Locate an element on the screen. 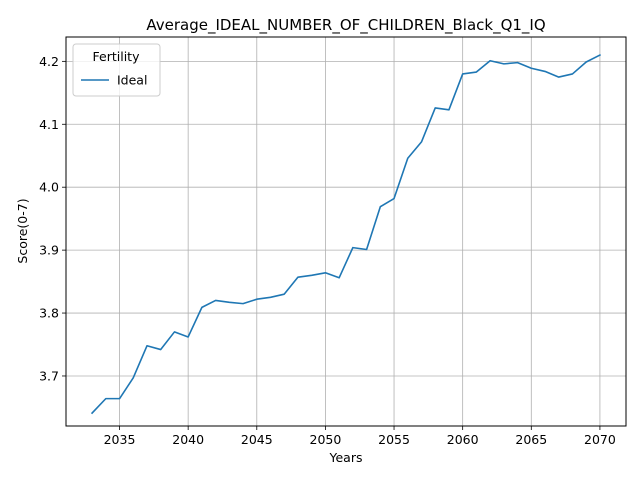 This screenshot has height=480, width=640. legend-title: Fertility is located at coordinates (117, 56).